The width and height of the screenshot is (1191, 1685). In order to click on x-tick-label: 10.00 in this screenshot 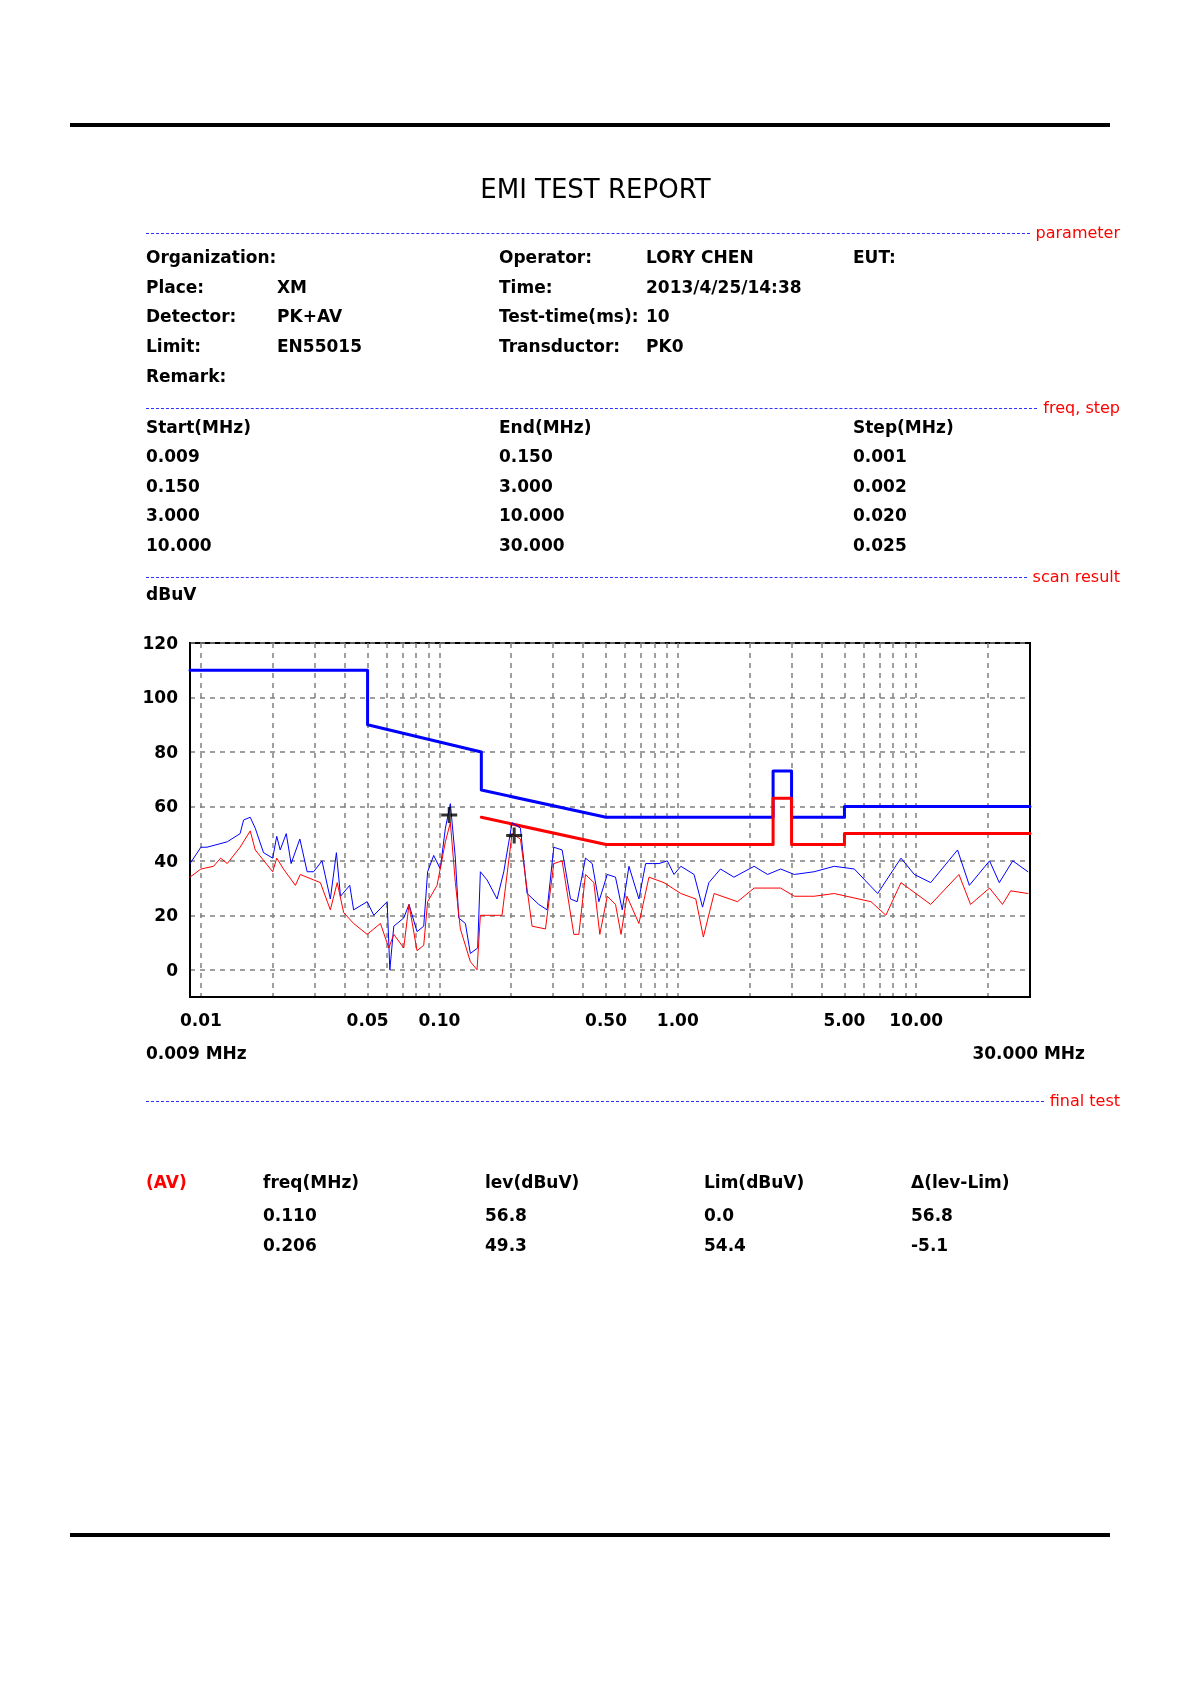, I will do `click(916, 1019)`.